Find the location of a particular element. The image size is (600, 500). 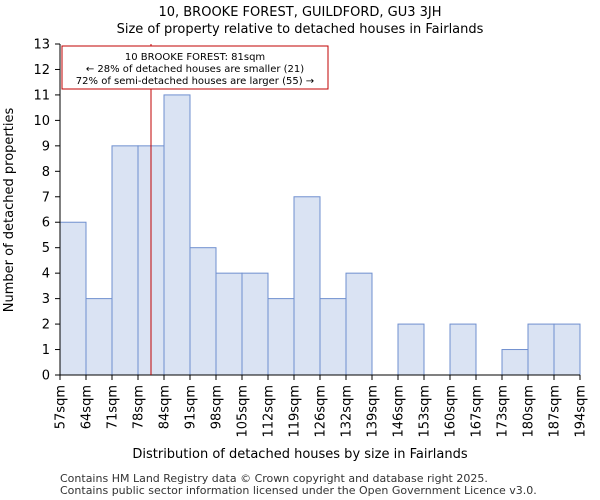

y-axis-label: Number of detached properties is located at coordinates (9, 210).